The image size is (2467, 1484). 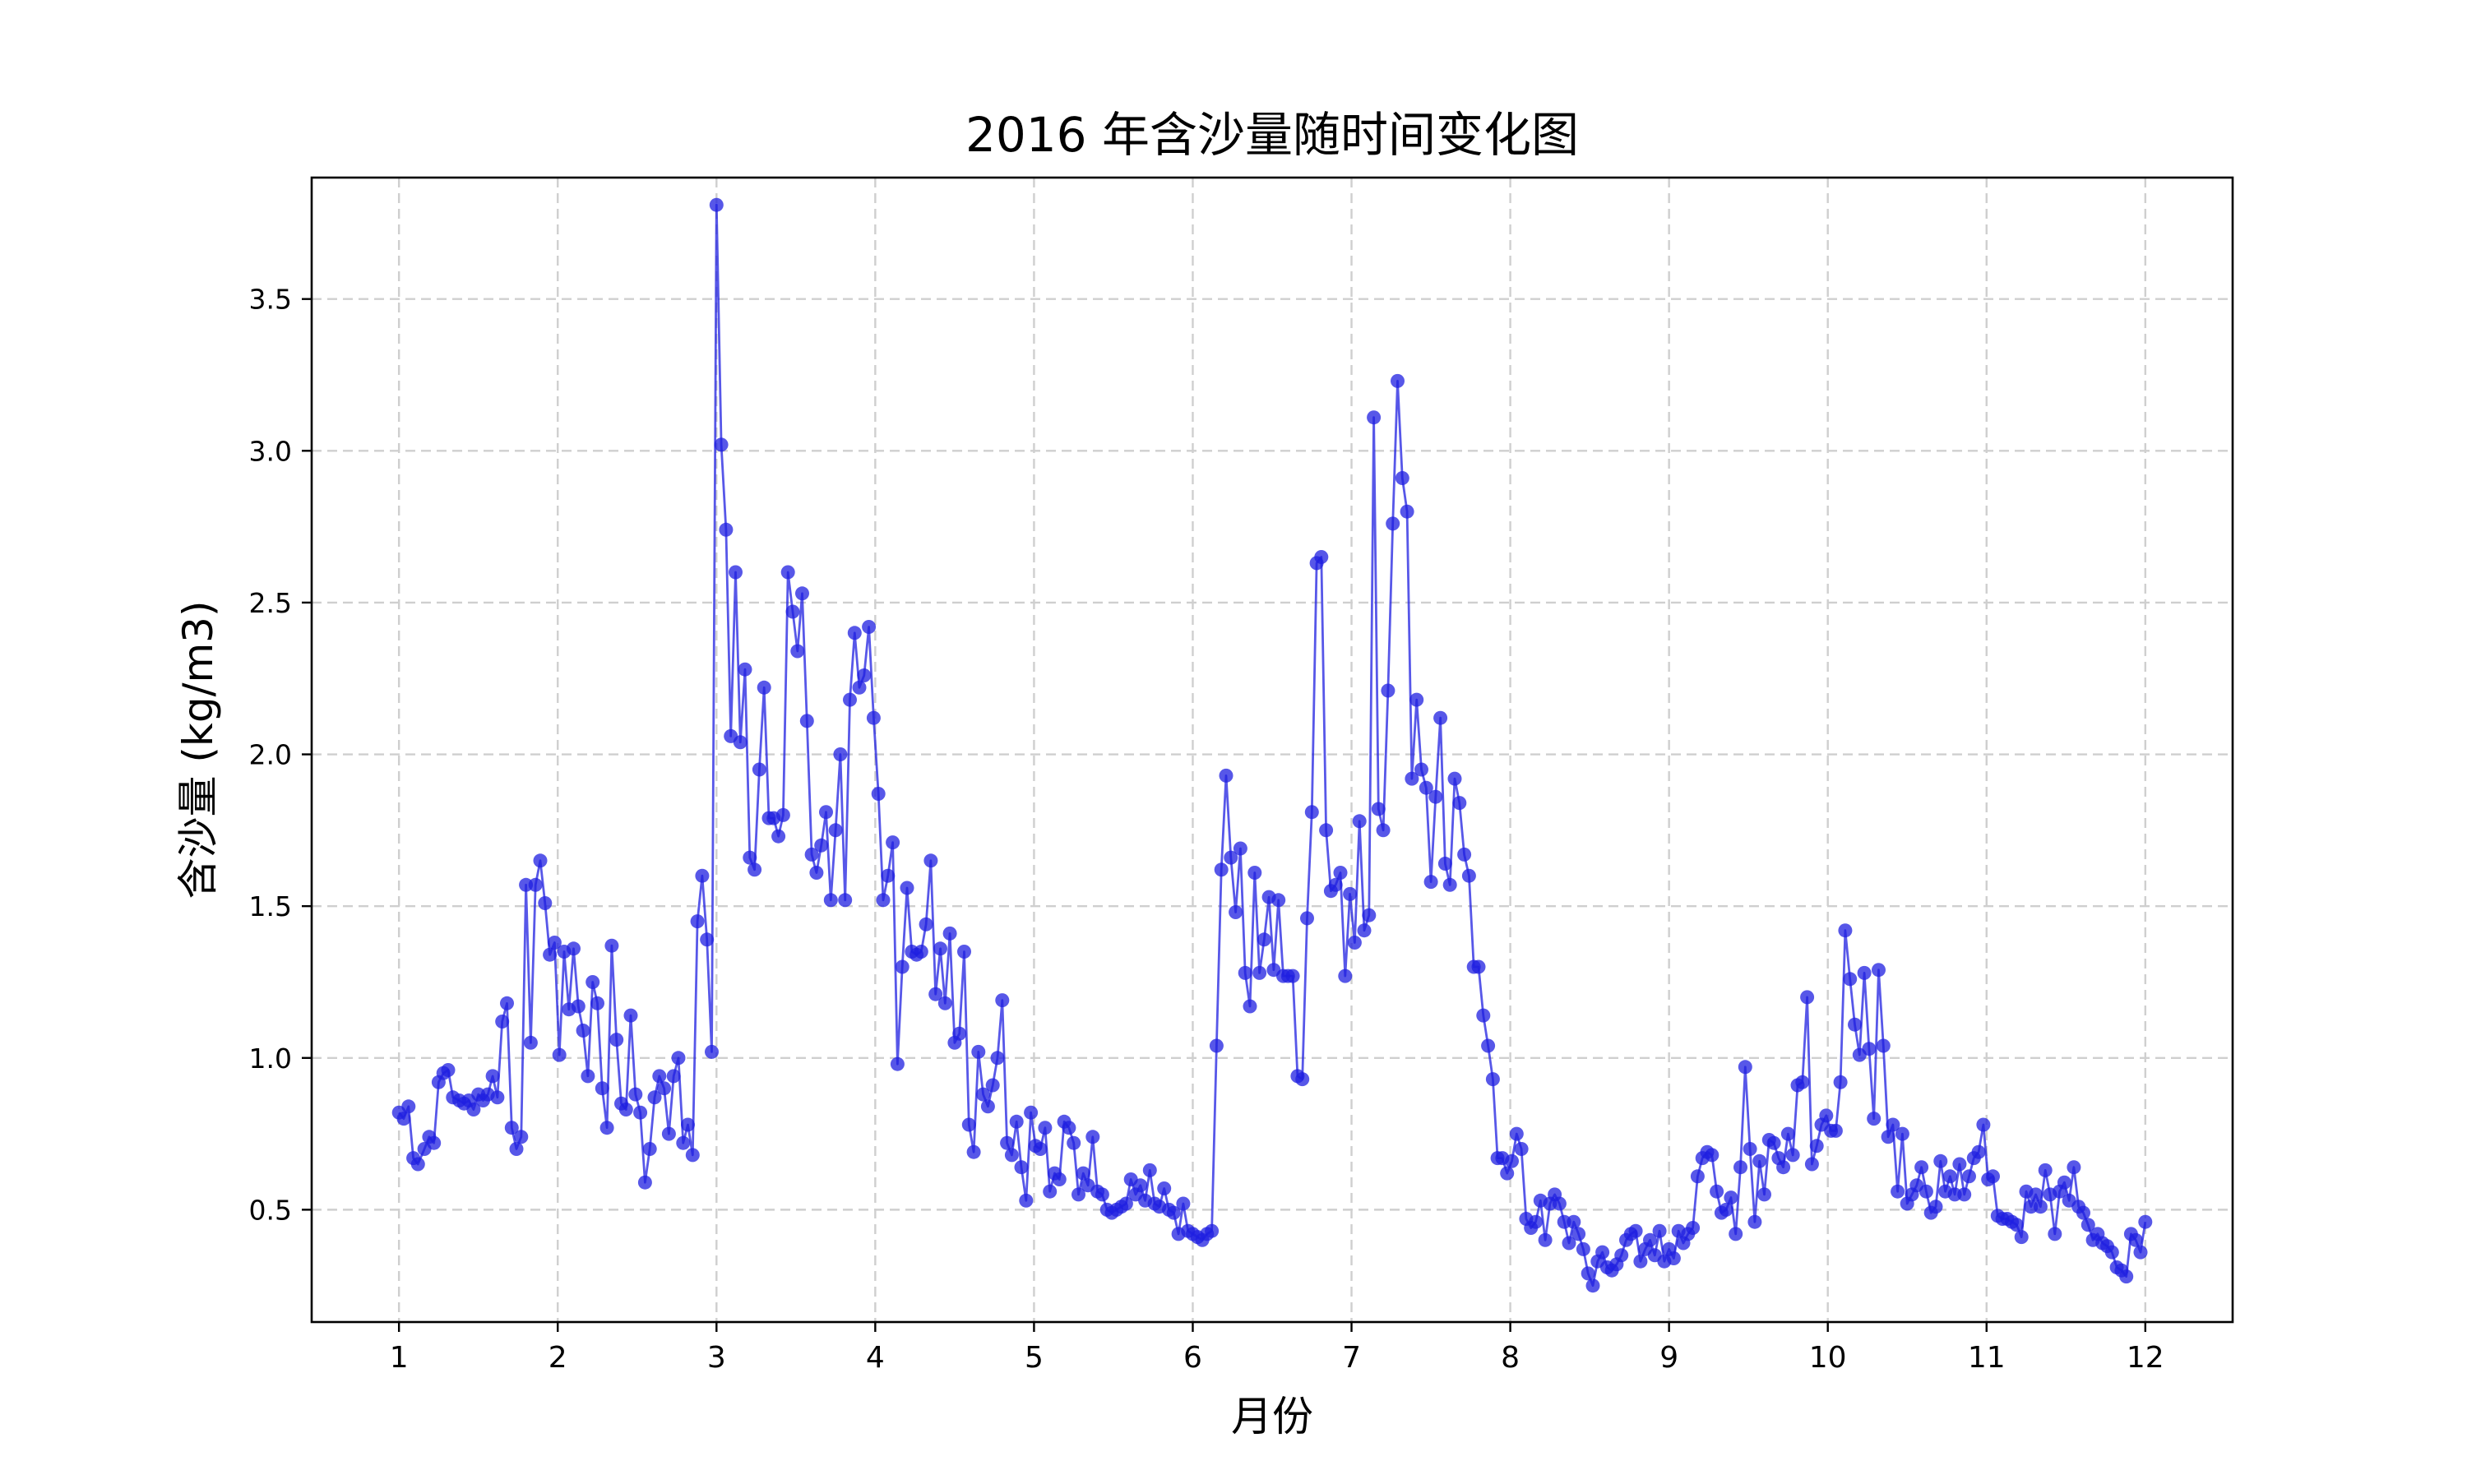 I want to click on x-tick-label: 9, so click(x=1668, y=1358).